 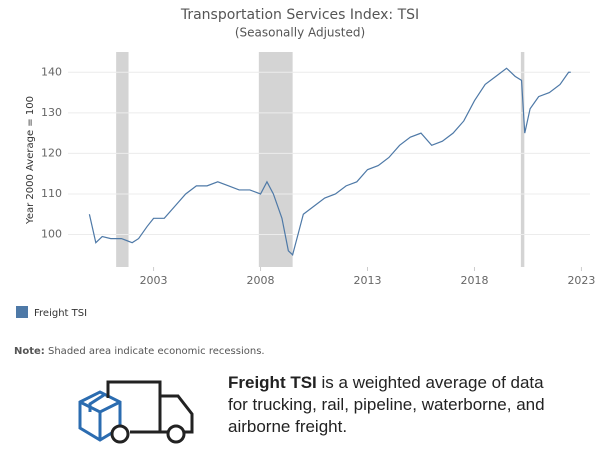 What do you see at coordinates (30, 160) in the screenshot?
I see `y-axis-label: Year 2000 Average = 100` at bounding box center [30, 160].